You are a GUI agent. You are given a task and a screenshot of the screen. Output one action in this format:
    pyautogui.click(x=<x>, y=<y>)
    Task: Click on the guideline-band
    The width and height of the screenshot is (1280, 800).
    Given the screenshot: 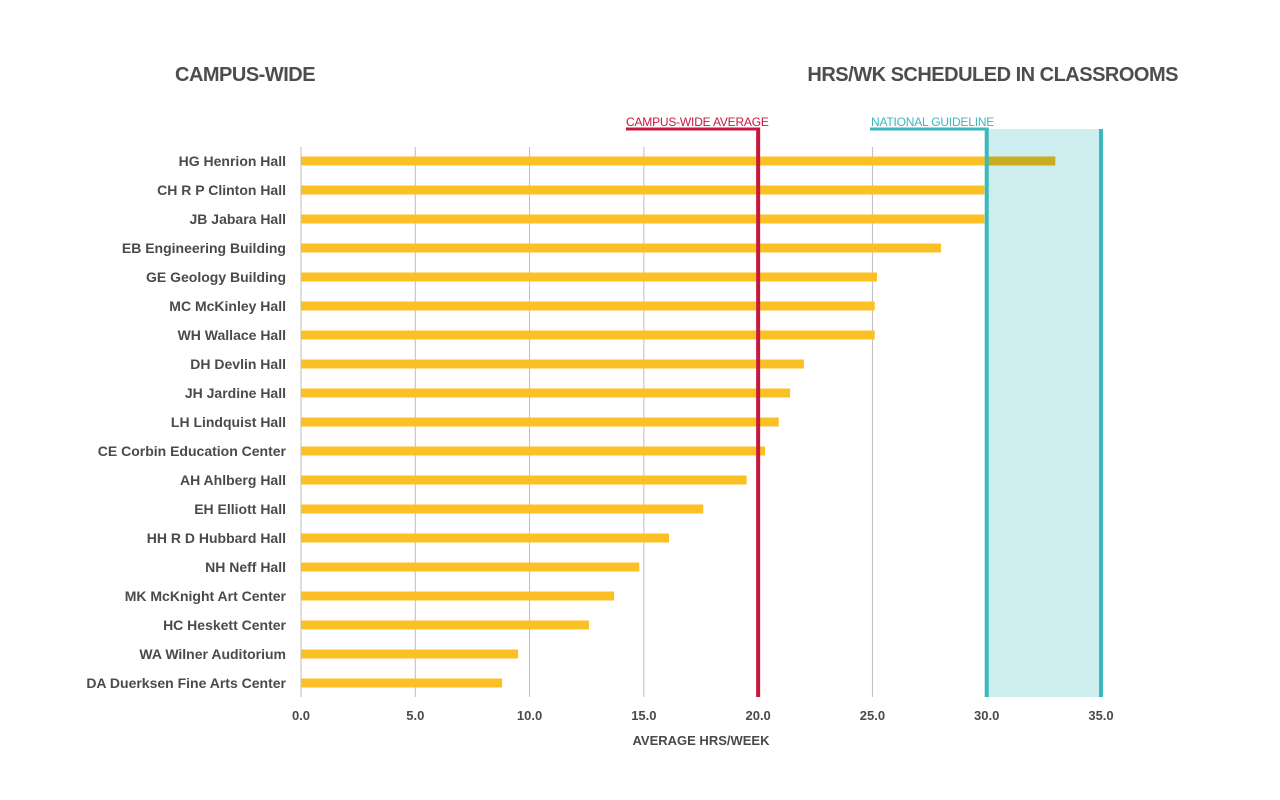 What is the action you would take?
    pyautogui.click(x=1043, y=413)
    